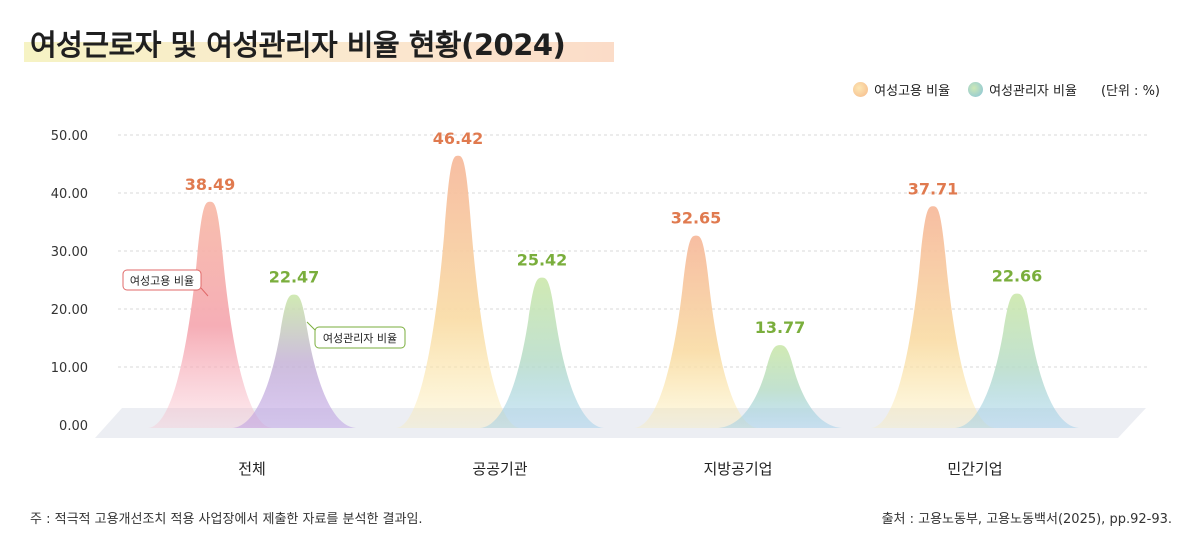 This screenshot has width=1200, height=541. What do you see at coordinates (69, 252) in the screenshot?
I see `y-tick-label: 30.00` at bounding box center [69, 252].